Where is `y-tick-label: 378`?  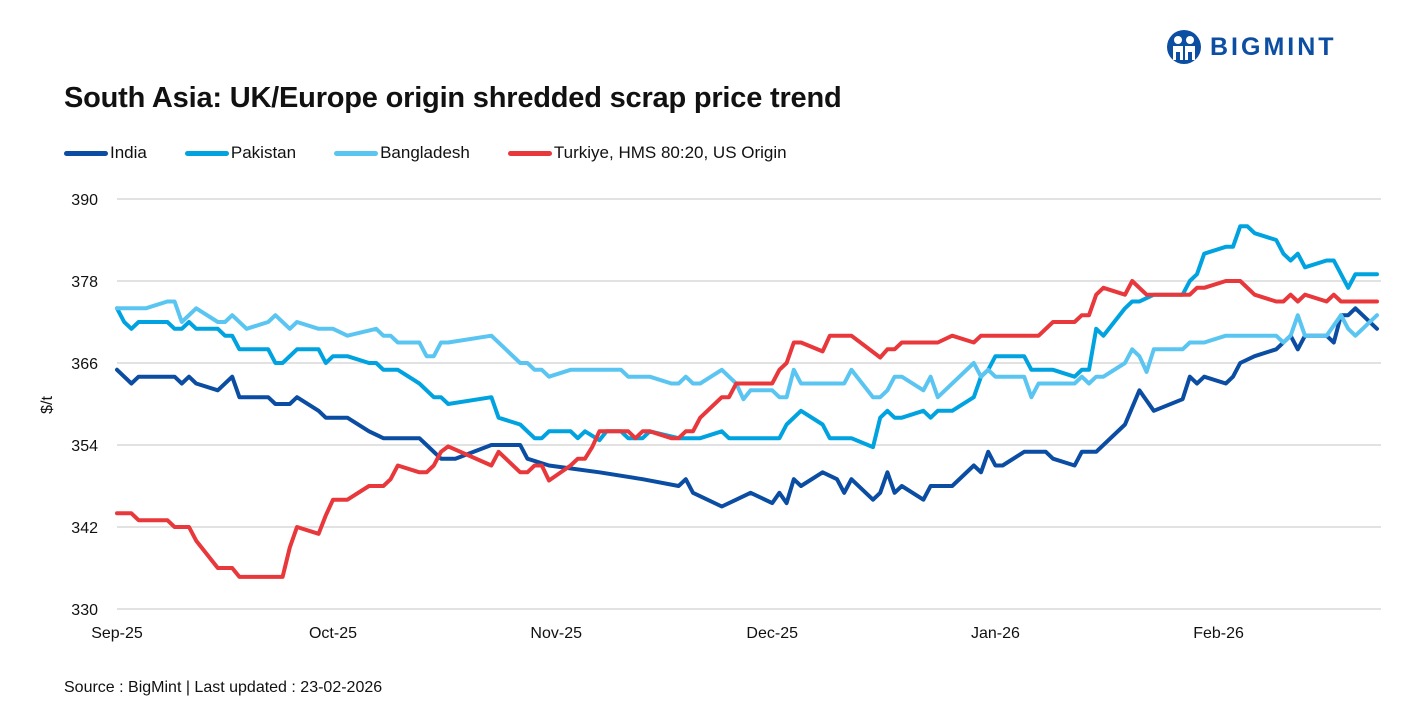
y-tick-label: 378 is located at coordinates (84, 282).